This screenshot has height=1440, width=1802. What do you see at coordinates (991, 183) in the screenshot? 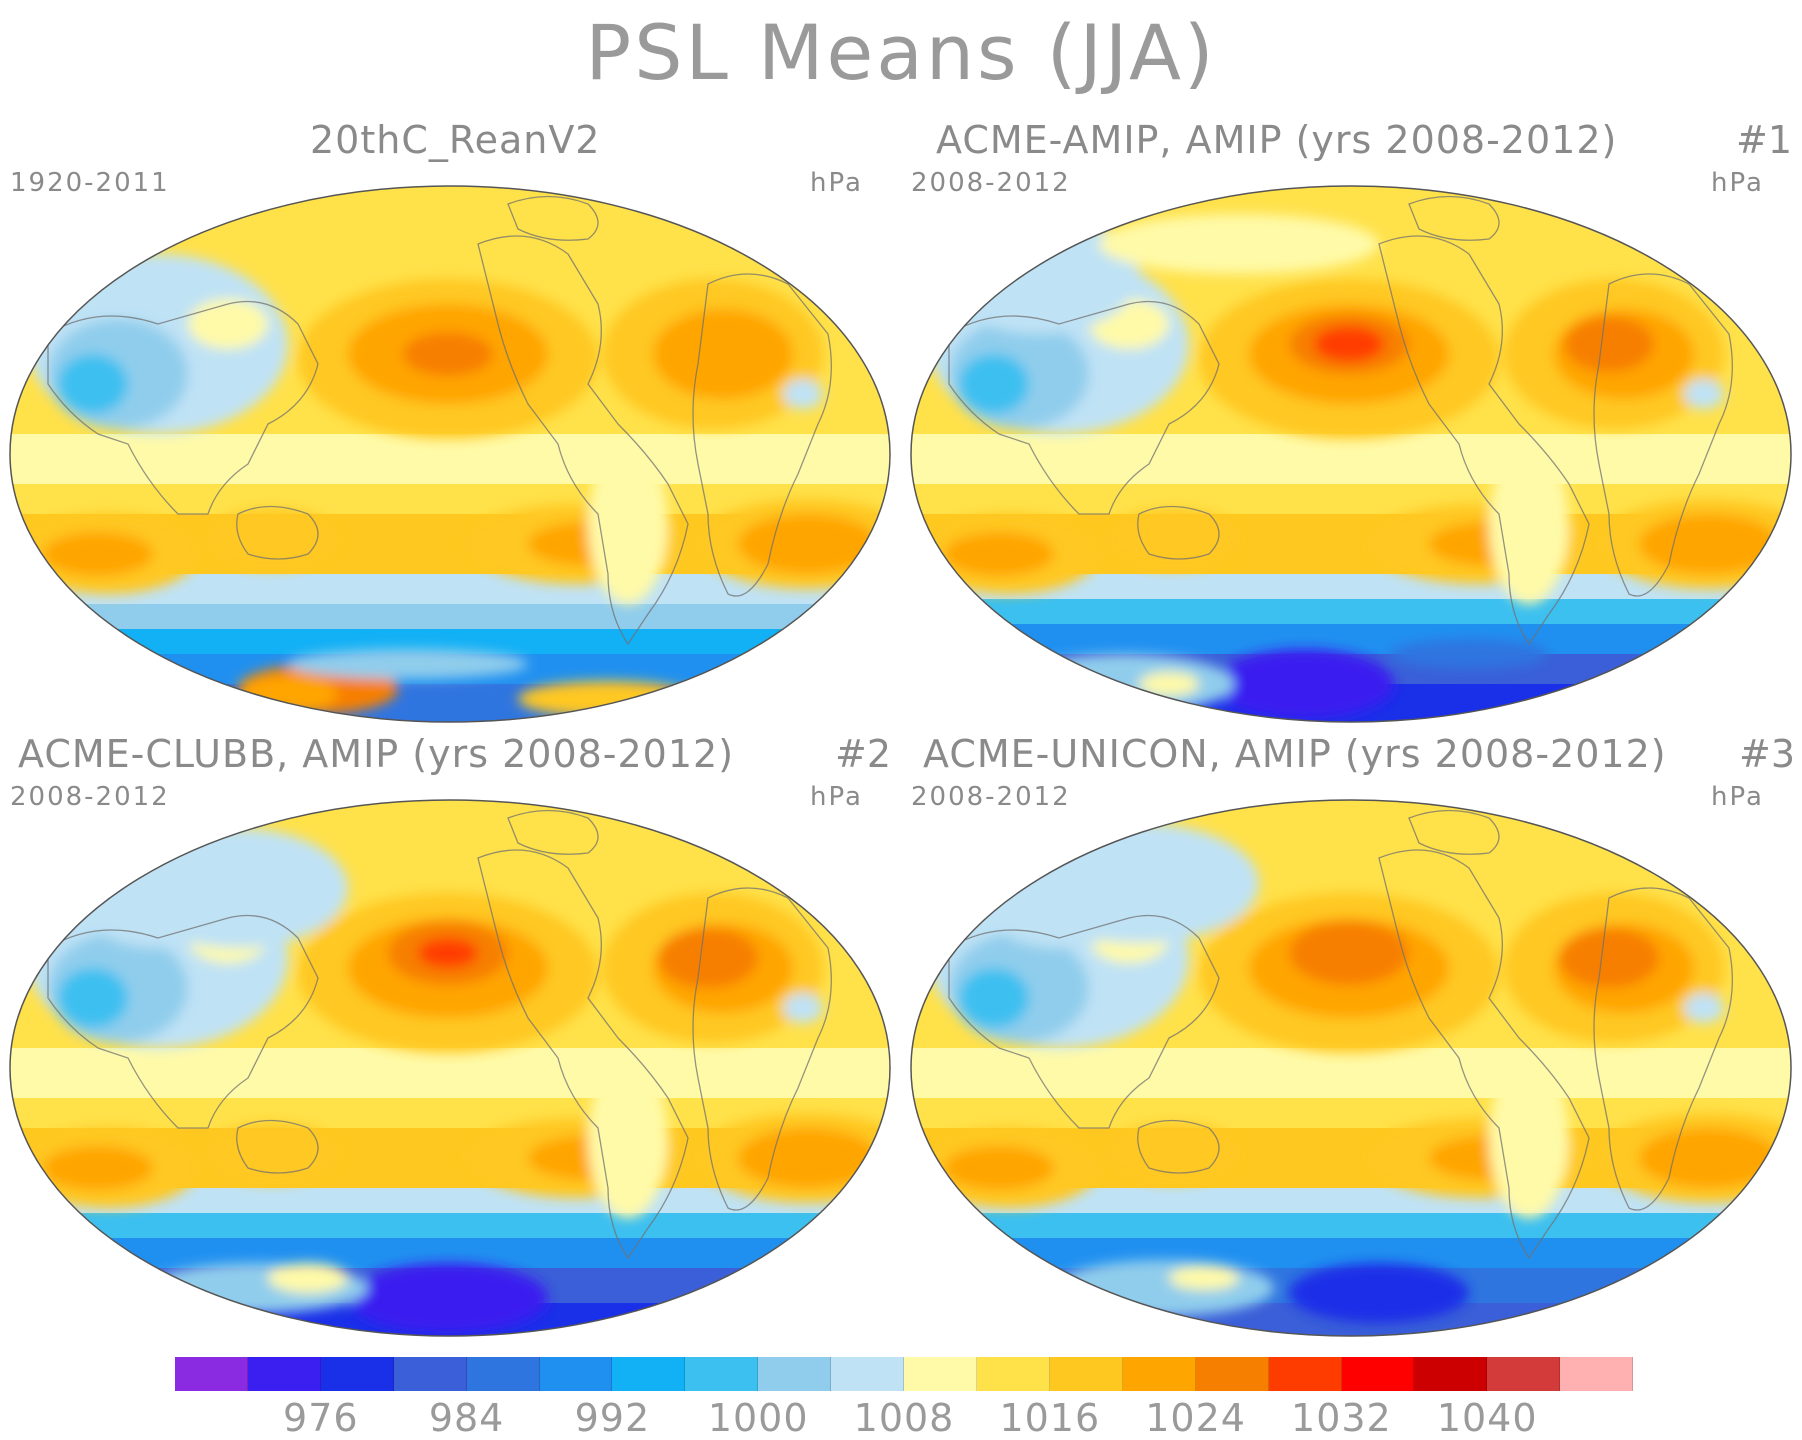
I see `panel-period: 2008-2012` at bounding box center [991, 183].